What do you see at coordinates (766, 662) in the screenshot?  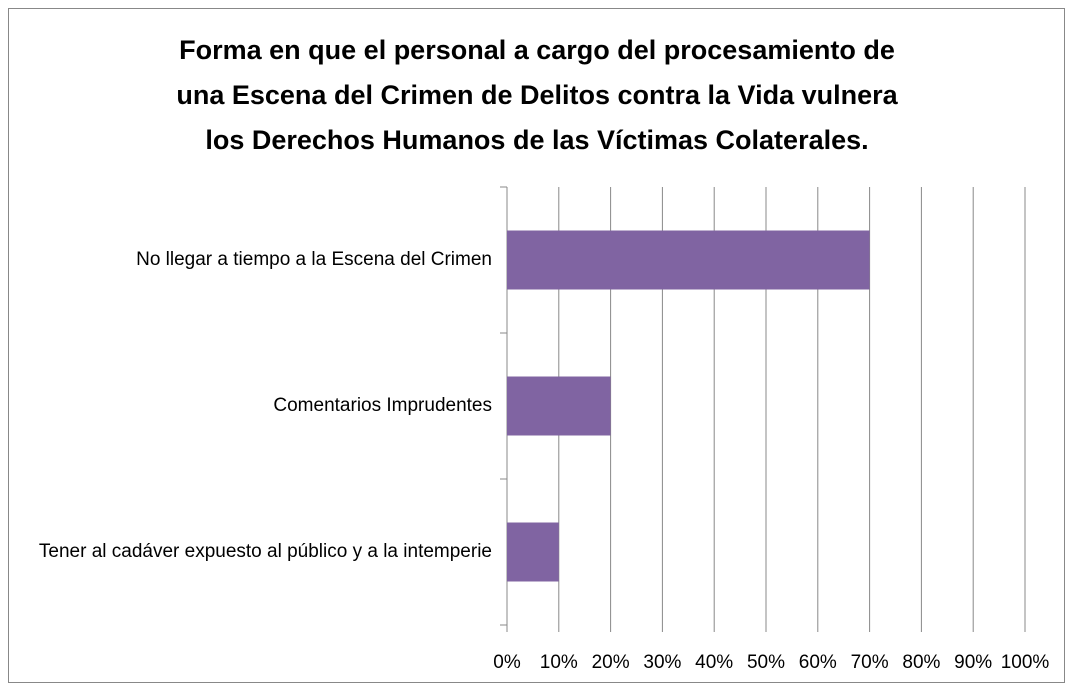 I see `x-tick-label: 50%` at bounding box center [766, 662].